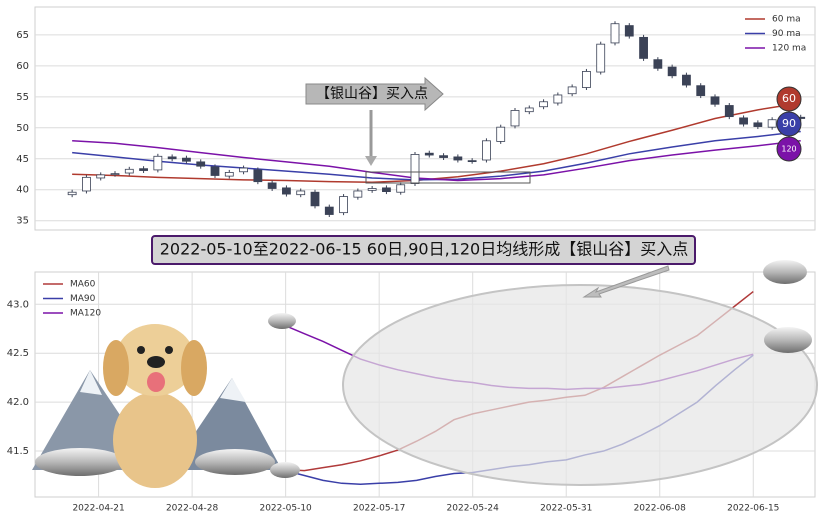 Image resolution: width=822 pixels, height=520 pixels. I want to click on y-tick-label: 40, so click(22, 190).